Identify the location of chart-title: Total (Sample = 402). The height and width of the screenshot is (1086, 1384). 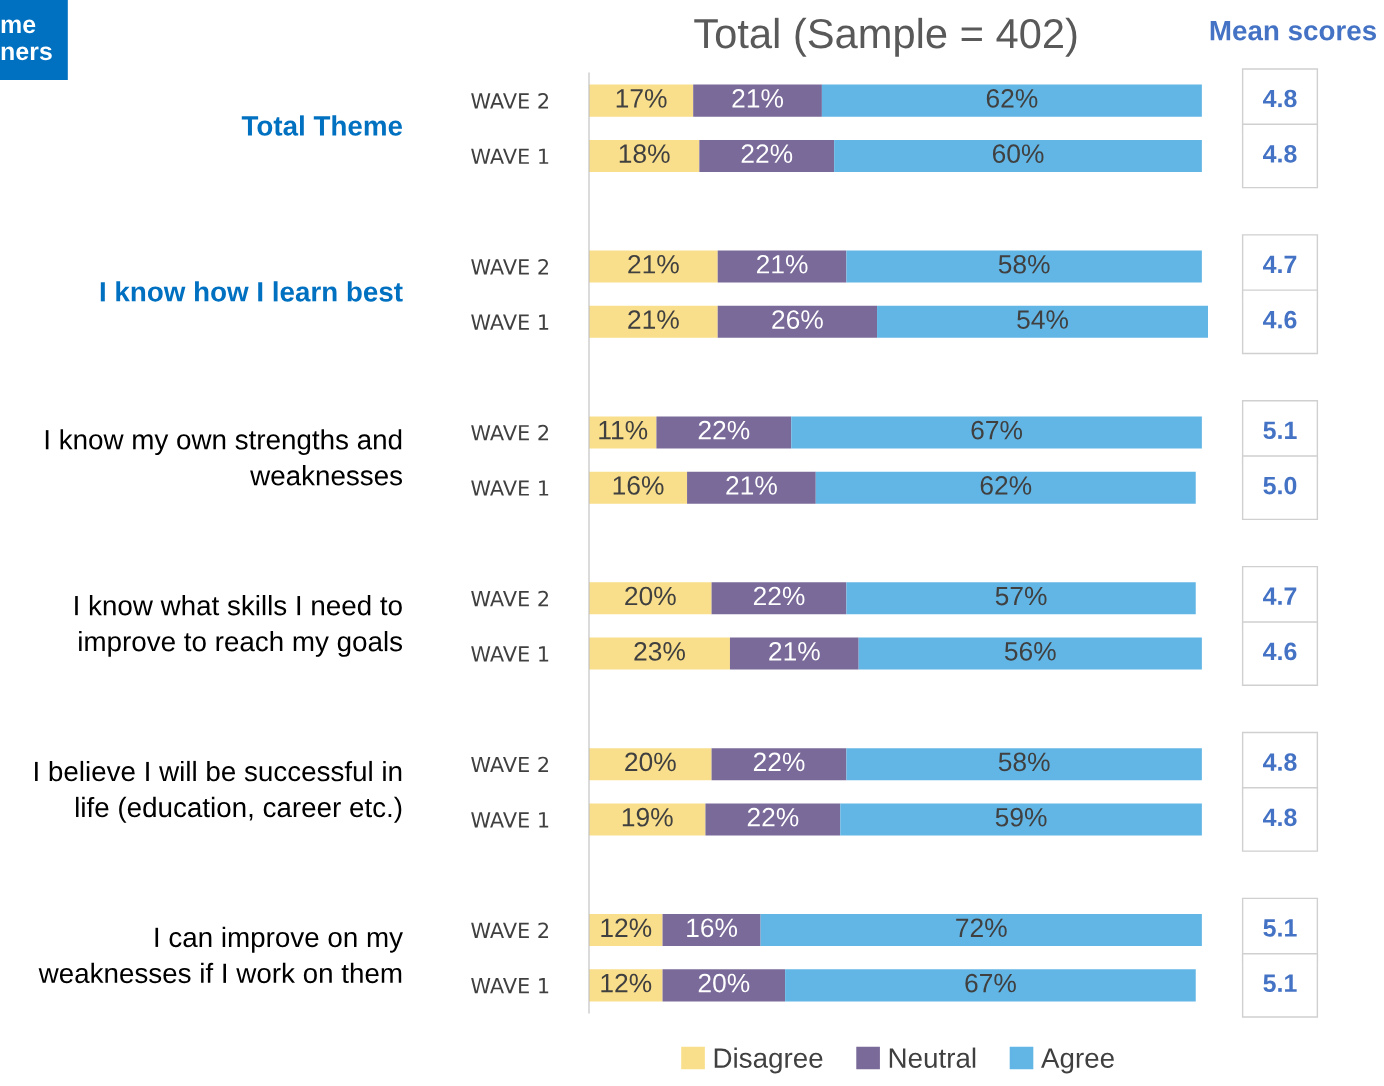
(885, 37).